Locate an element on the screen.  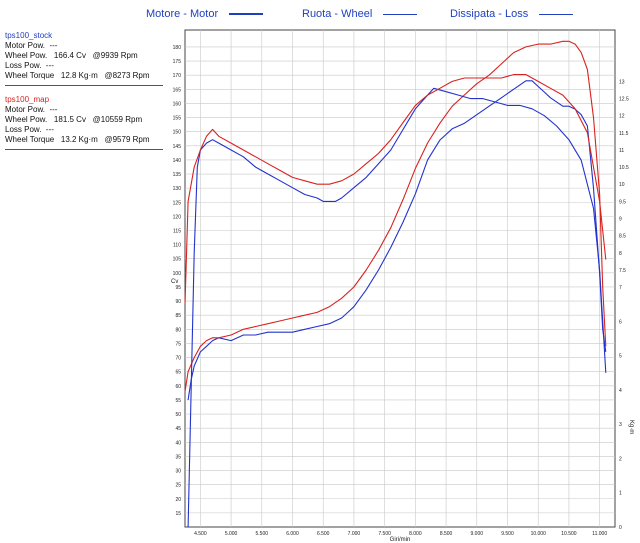
y-tick-label-left: 95 is located at coordinates (178, 288).